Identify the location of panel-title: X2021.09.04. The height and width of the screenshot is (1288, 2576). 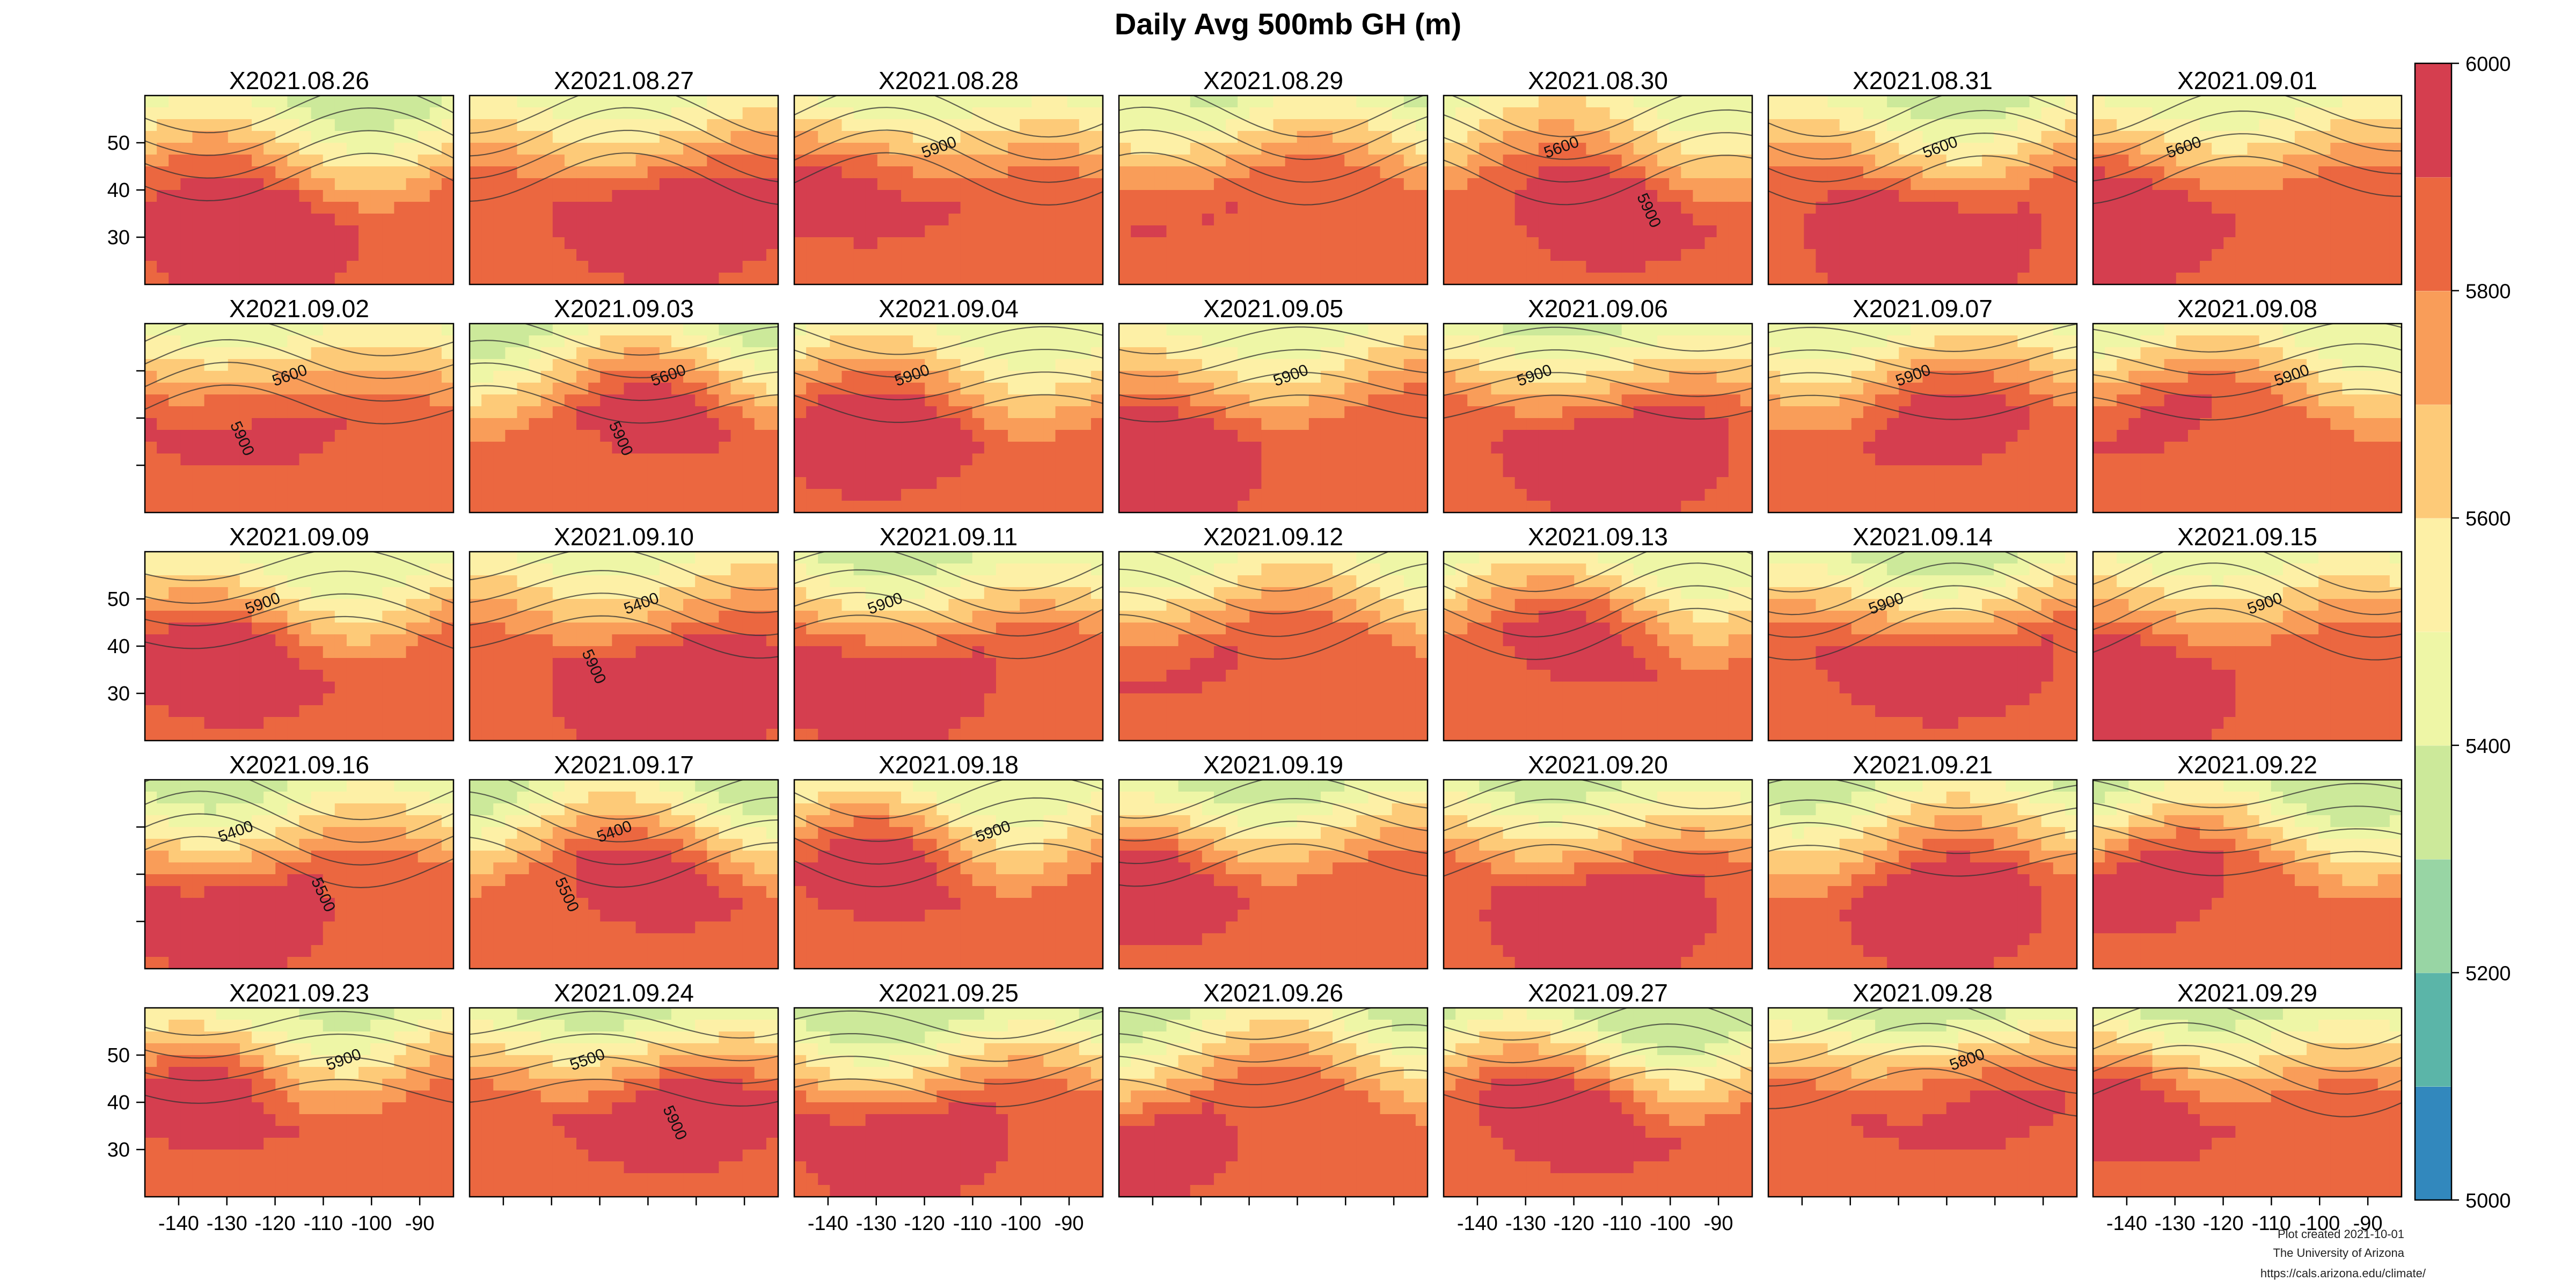
(949, 309).